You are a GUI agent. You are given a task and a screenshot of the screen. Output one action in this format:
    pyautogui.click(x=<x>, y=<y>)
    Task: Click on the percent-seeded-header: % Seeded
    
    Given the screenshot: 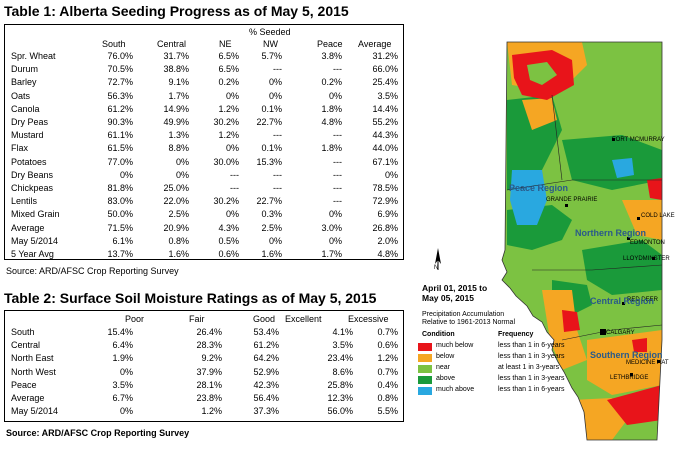 What is the action you would take?
    pyautogui.click(x=270, y=32)
    